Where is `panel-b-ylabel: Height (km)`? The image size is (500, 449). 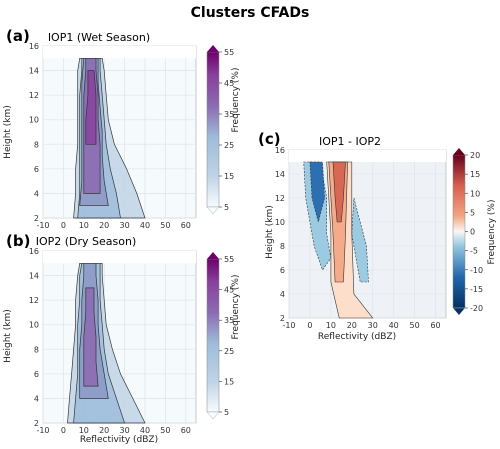 panel-b-ylabel: Height (km) is located at coordinates (8, 336).